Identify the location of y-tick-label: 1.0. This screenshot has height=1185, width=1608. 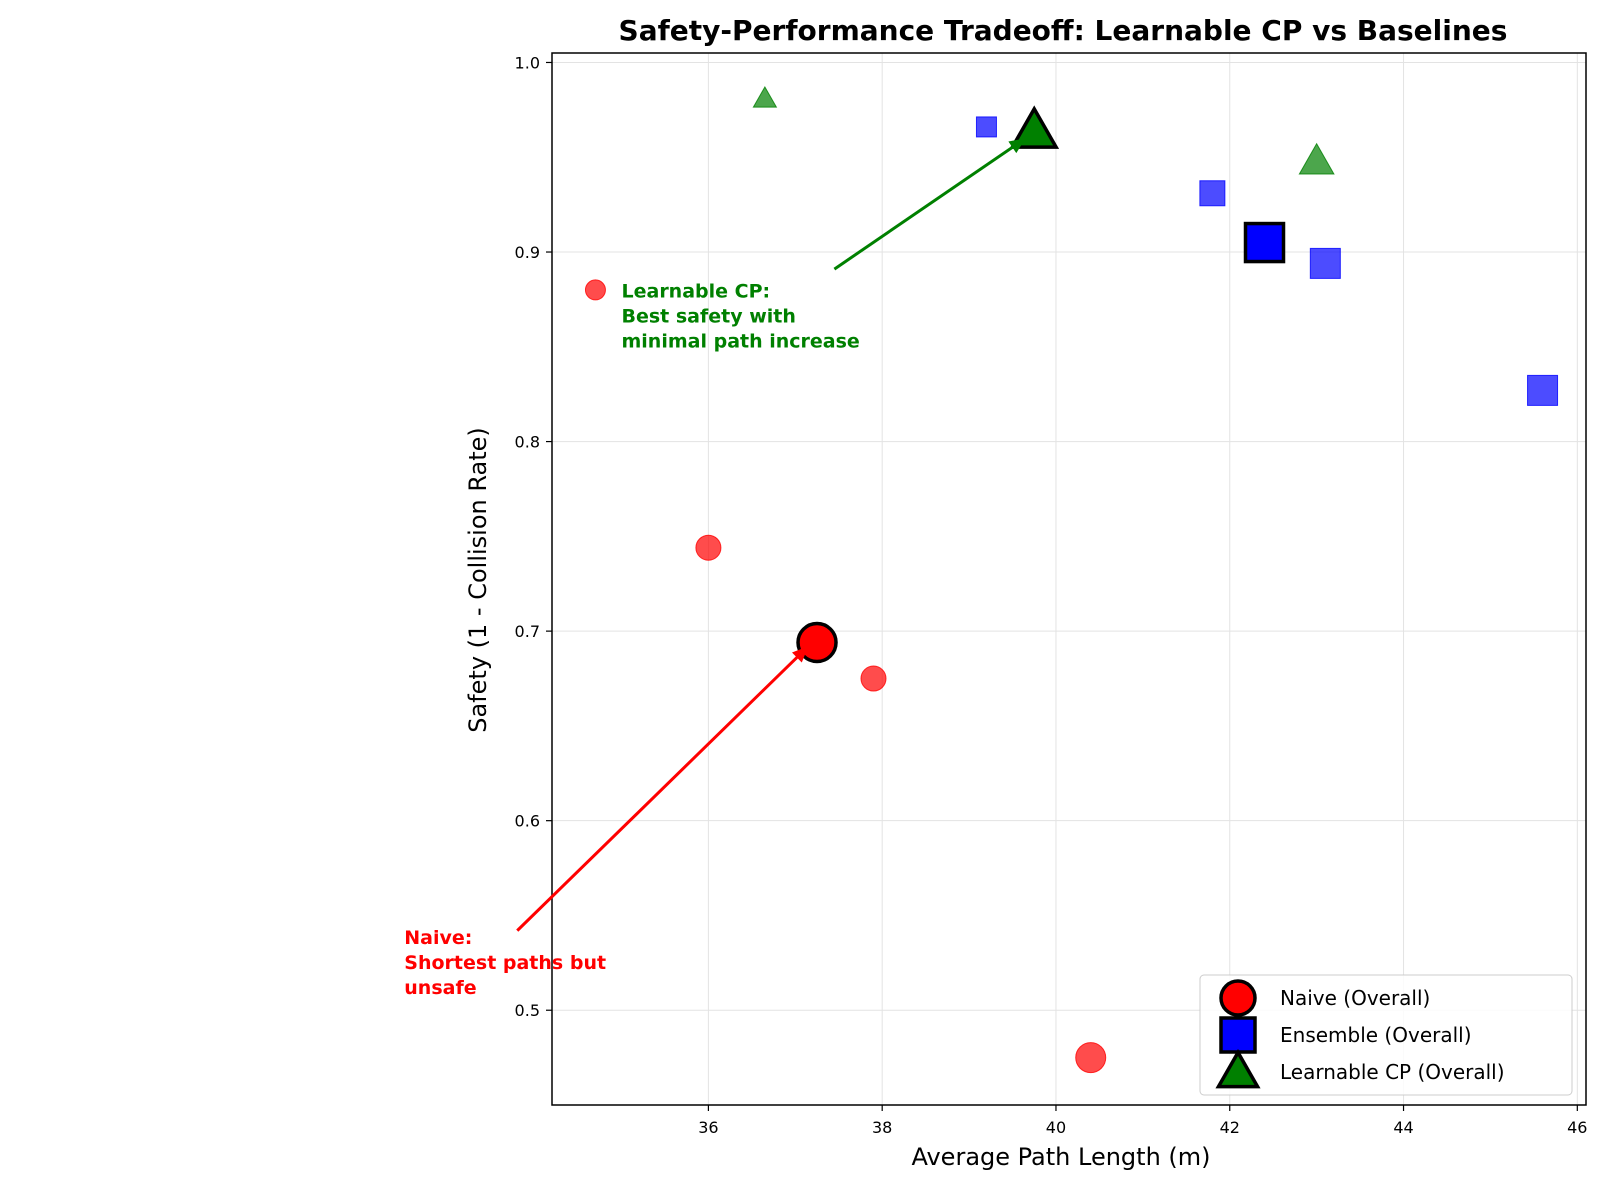
(527, 62).